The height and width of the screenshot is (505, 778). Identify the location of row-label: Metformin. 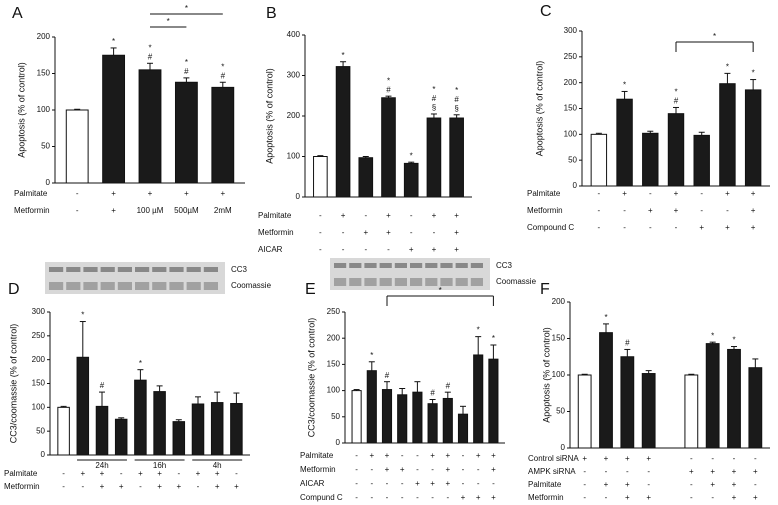
(546, 497).